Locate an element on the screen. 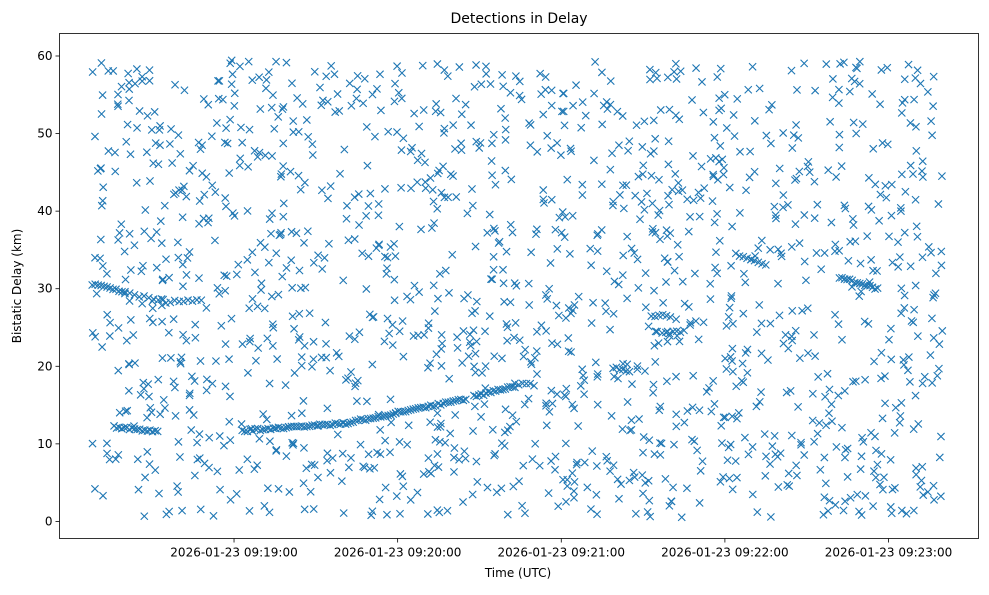 The height and width of the screenshot is (595, 989). y-axis-label: Bistatic Delay (km) is located at coordinates (17, 286).